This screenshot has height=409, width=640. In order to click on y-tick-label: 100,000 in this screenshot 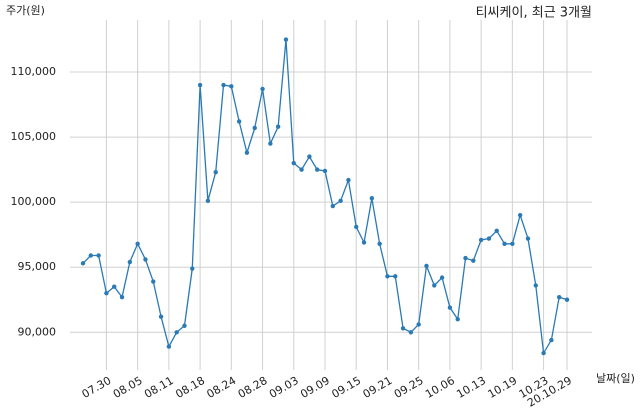, I will do `click(34, 201)`.